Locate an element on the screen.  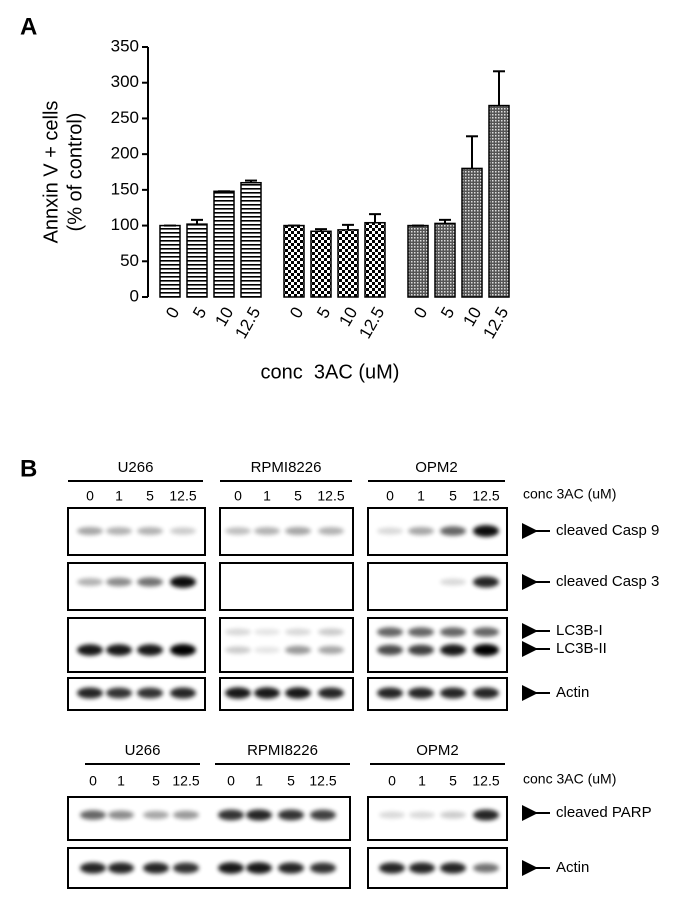
y-tick-label: 200 is located at coordinates (125, 153).